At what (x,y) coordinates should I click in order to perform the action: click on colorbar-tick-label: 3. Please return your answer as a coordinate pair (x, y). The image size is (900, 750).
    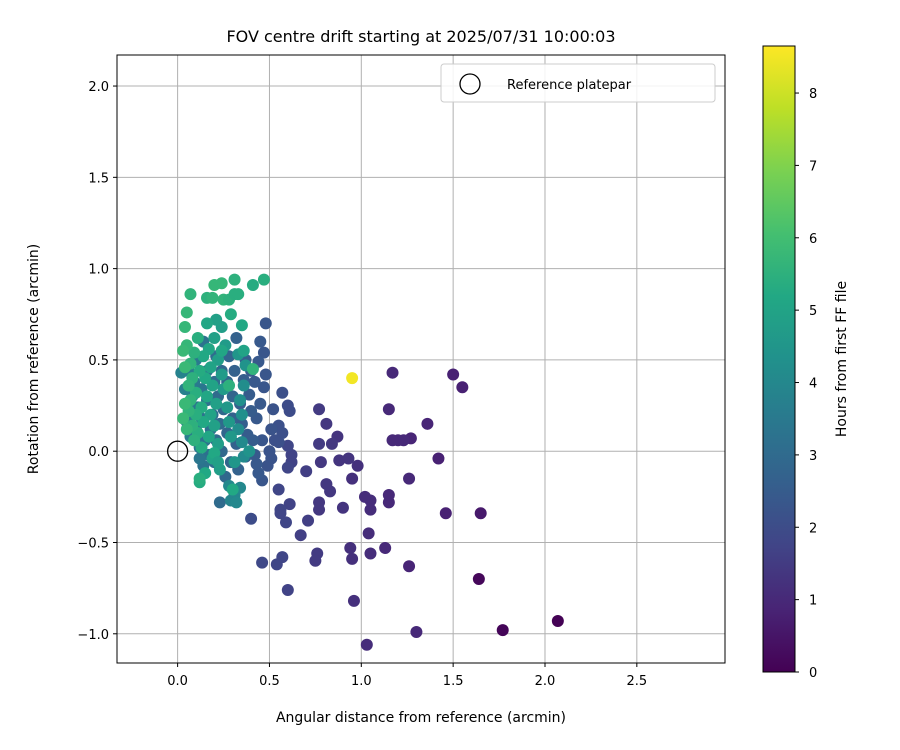
    Looking at the image, I should click on (813, 456).